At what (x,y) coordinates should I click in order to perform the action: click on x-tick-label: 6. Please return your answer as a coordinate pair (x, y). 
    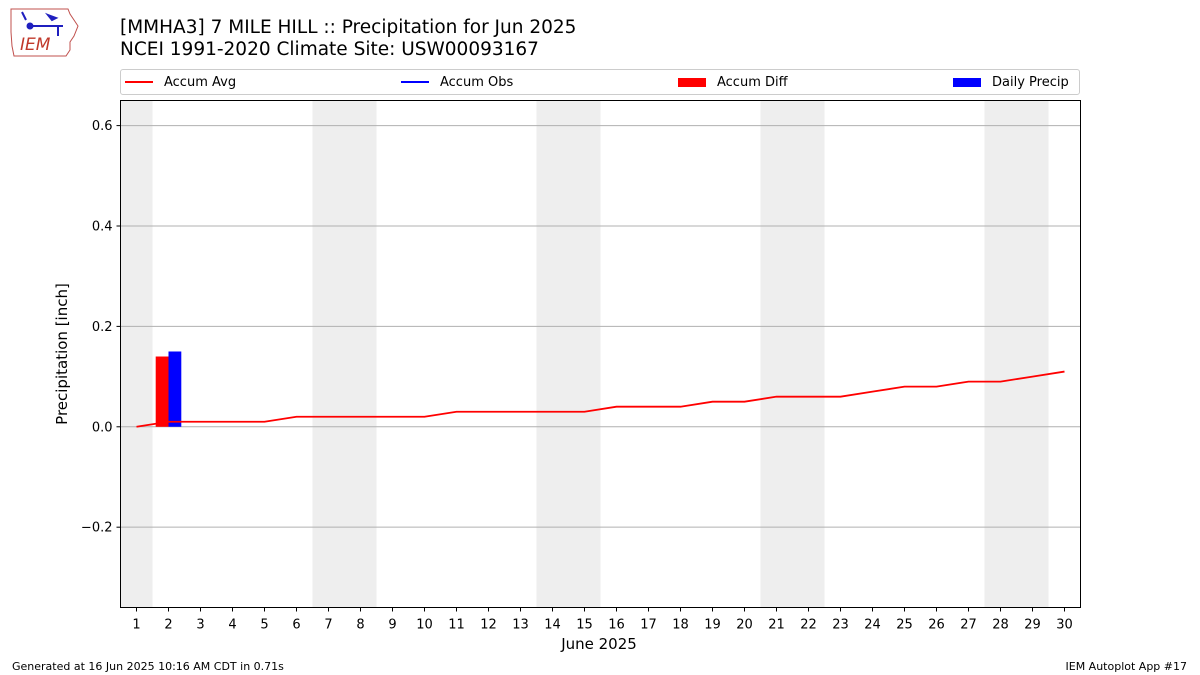
    Looking at the image, I should click on (296, 625).